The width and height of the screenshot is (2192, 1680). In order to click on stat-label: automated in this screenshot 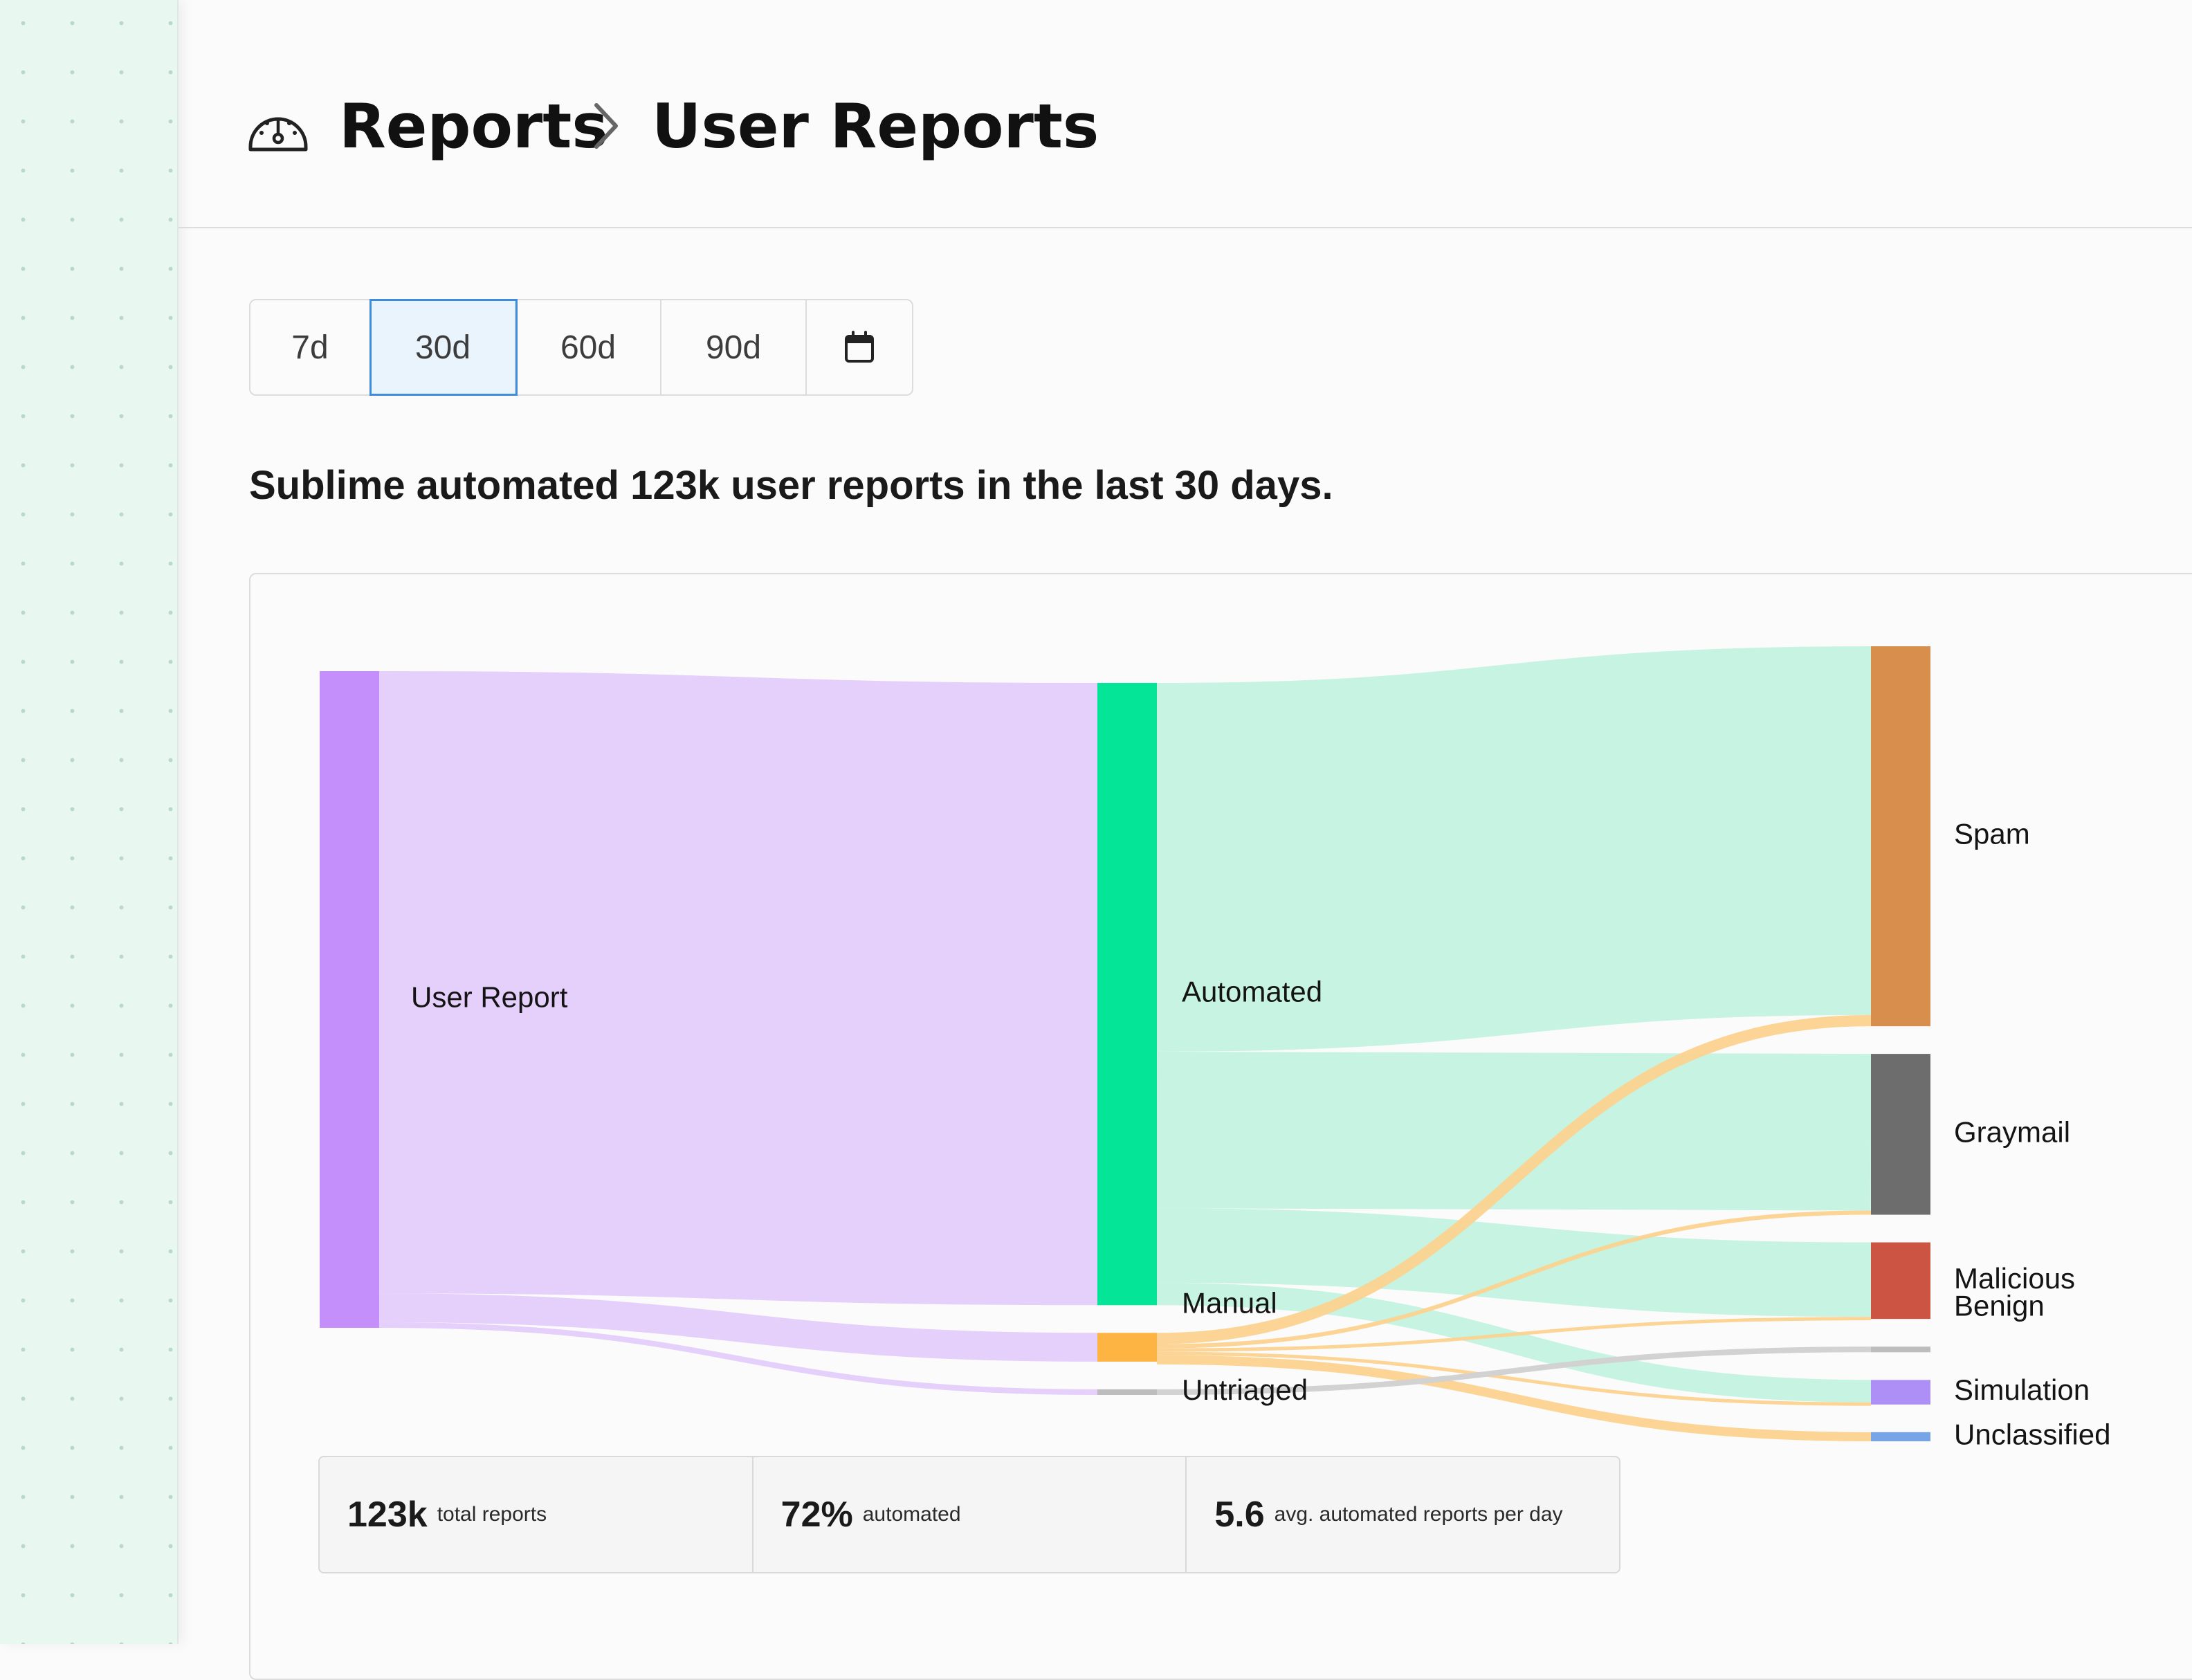, I will do `click(911, 1514)`.